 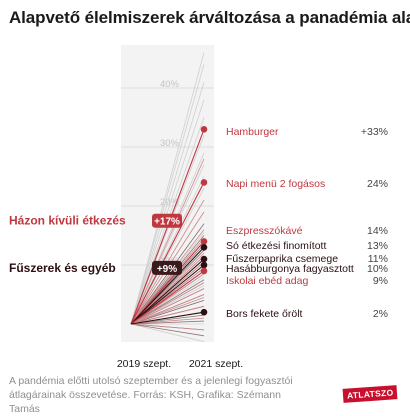 What do you see at coordinates (276, 246) in the screenshot?
I see `item-name: Só étkezési finomított` at bounding box center [276, 246].